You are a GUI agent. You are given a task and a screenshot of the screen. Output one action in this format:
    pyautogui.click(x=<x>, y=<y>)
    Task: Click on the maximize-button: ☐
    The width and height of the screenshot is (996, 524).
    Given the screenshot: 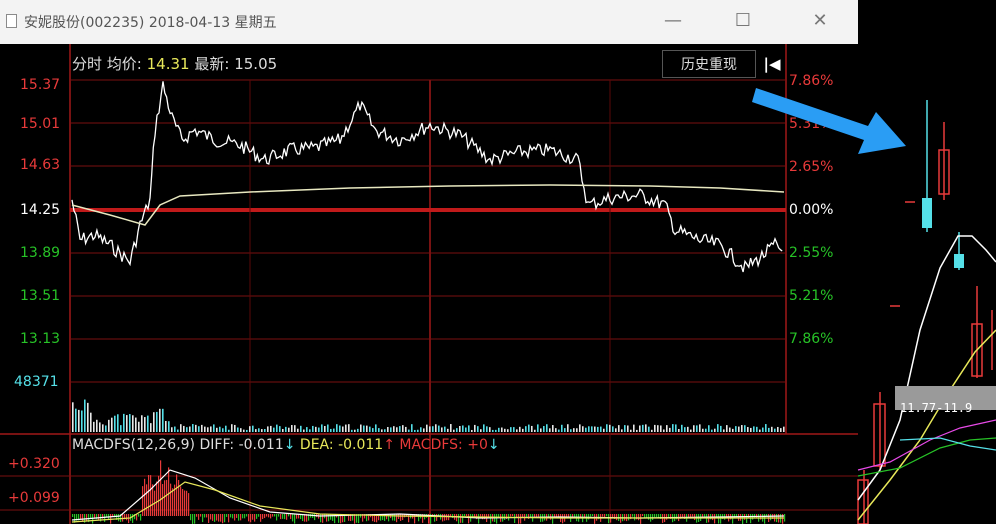 What is the action you would take?
    pyautogui.click(x=743, y=20)
    